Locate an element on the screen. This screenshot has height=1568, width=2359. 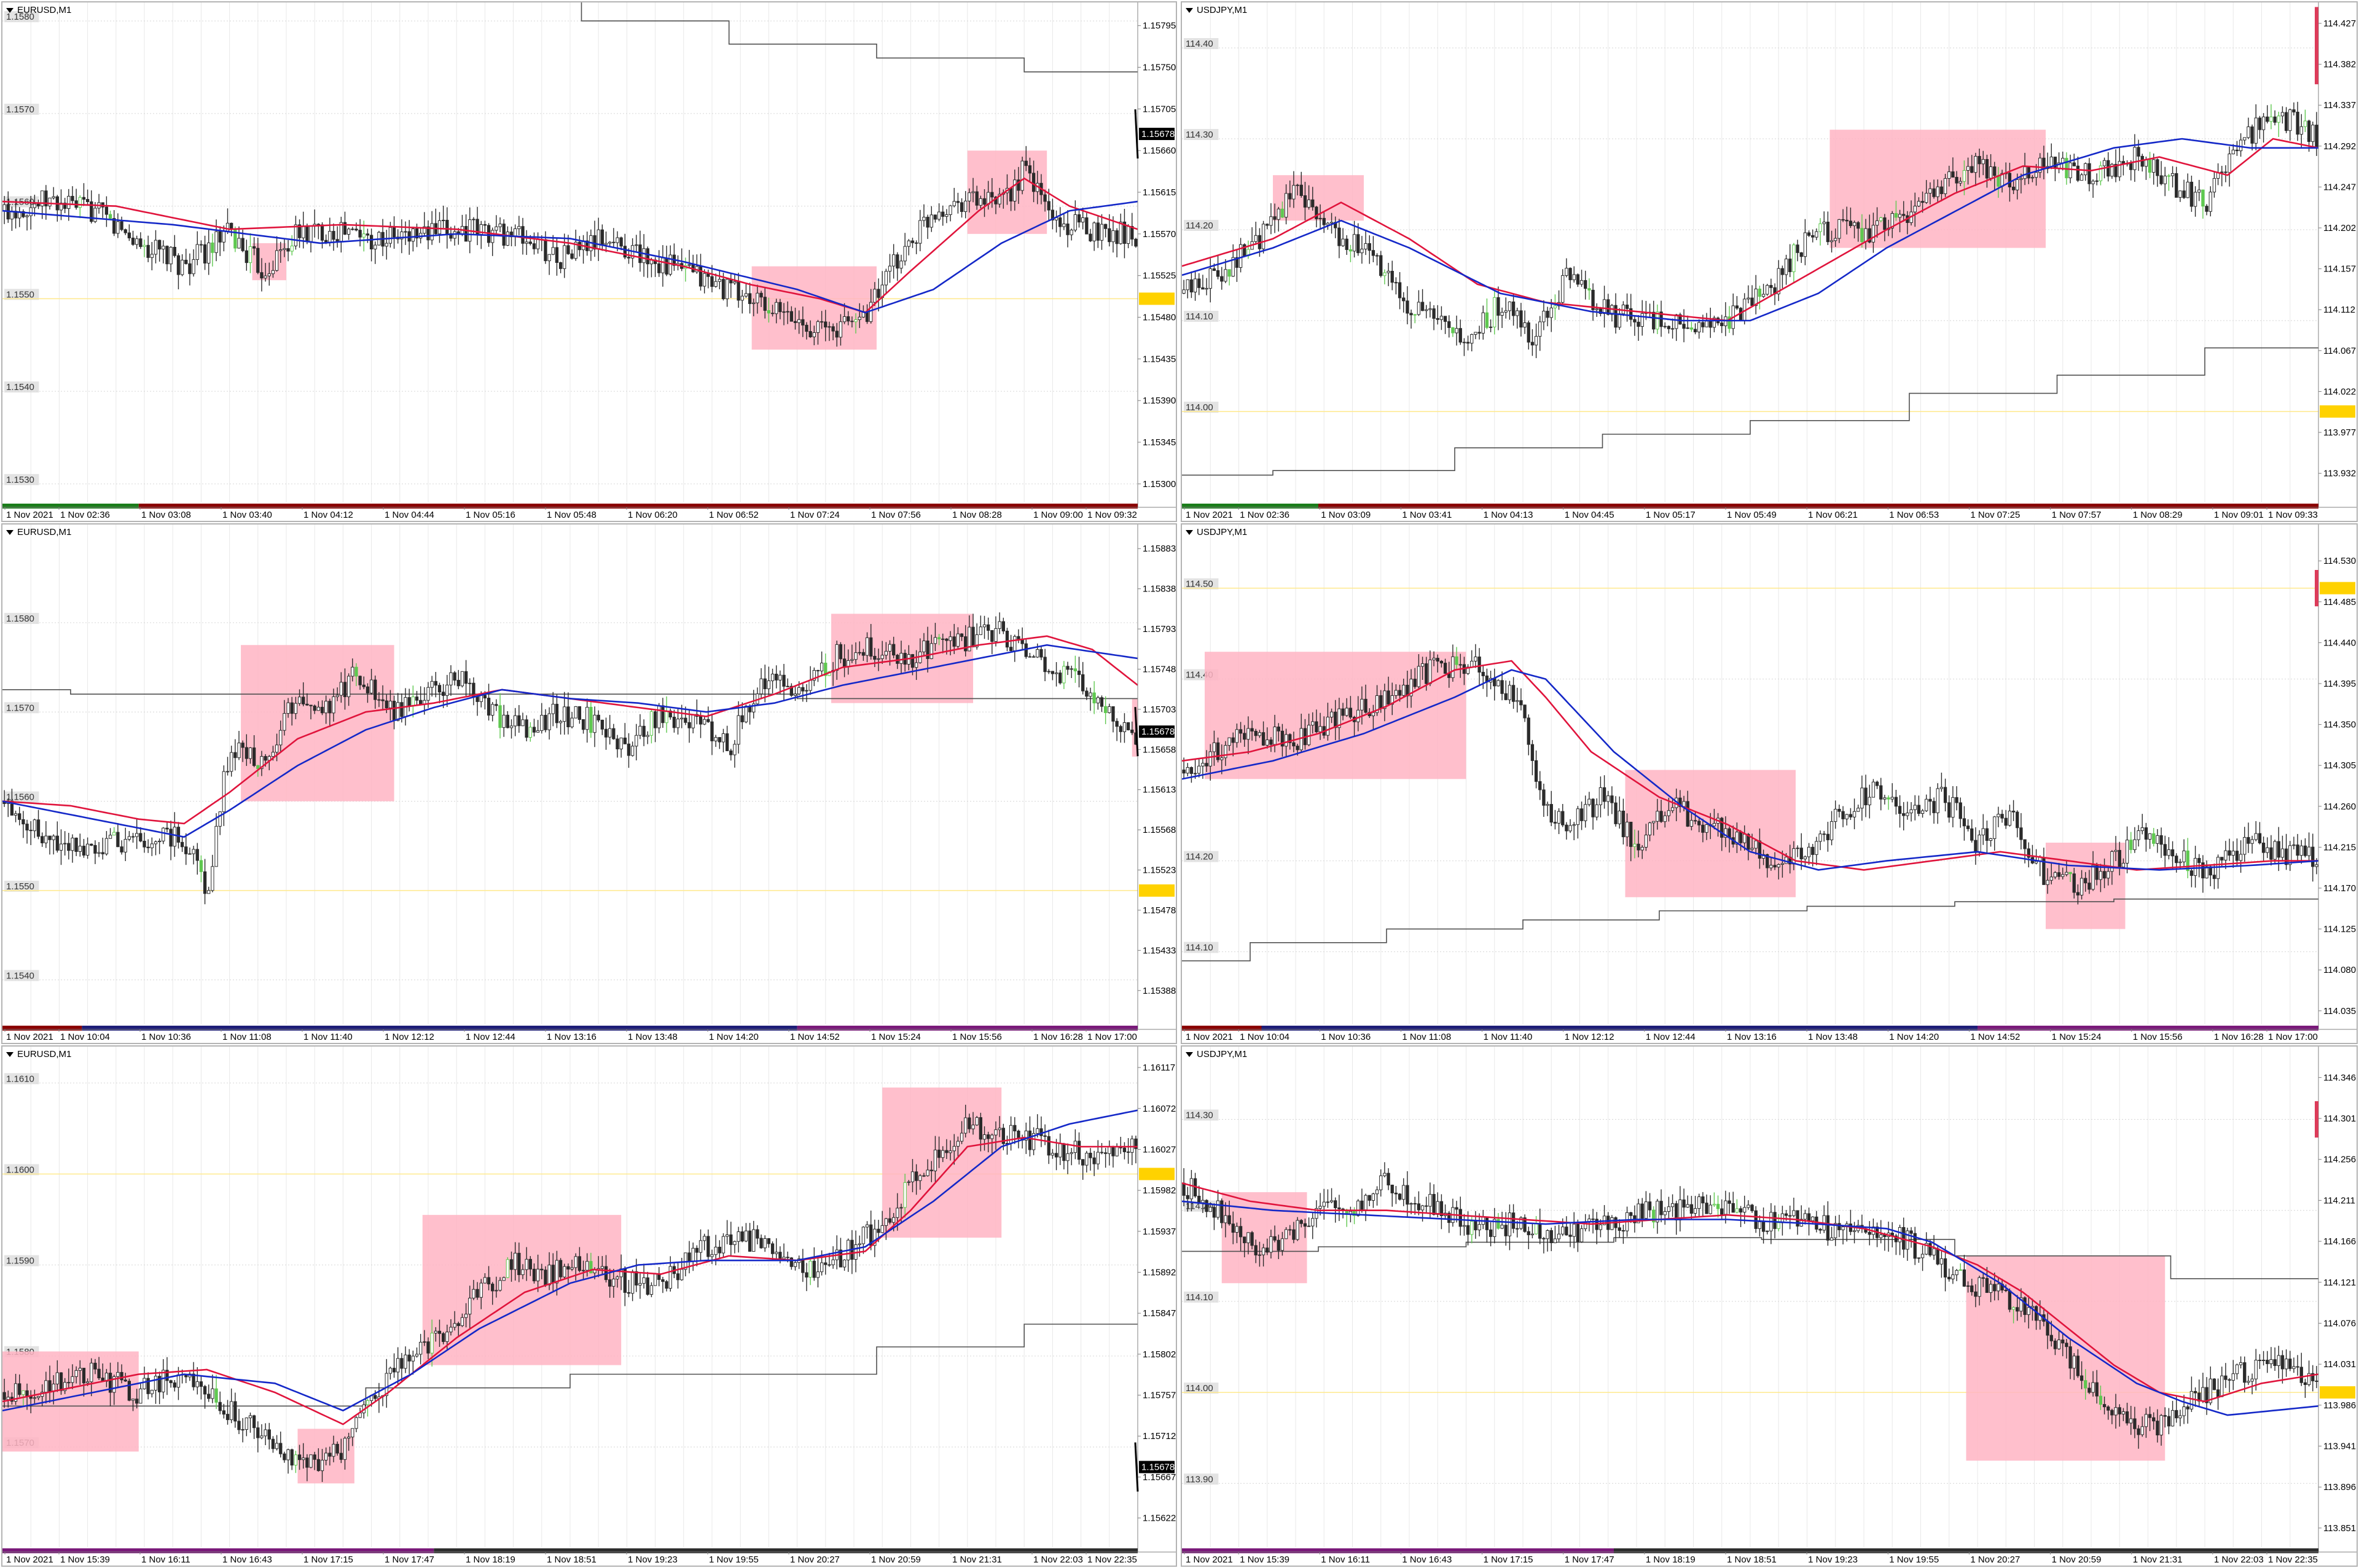
time-axis-label: 1 Nov 2021 is located at coordinates (1210, 515).